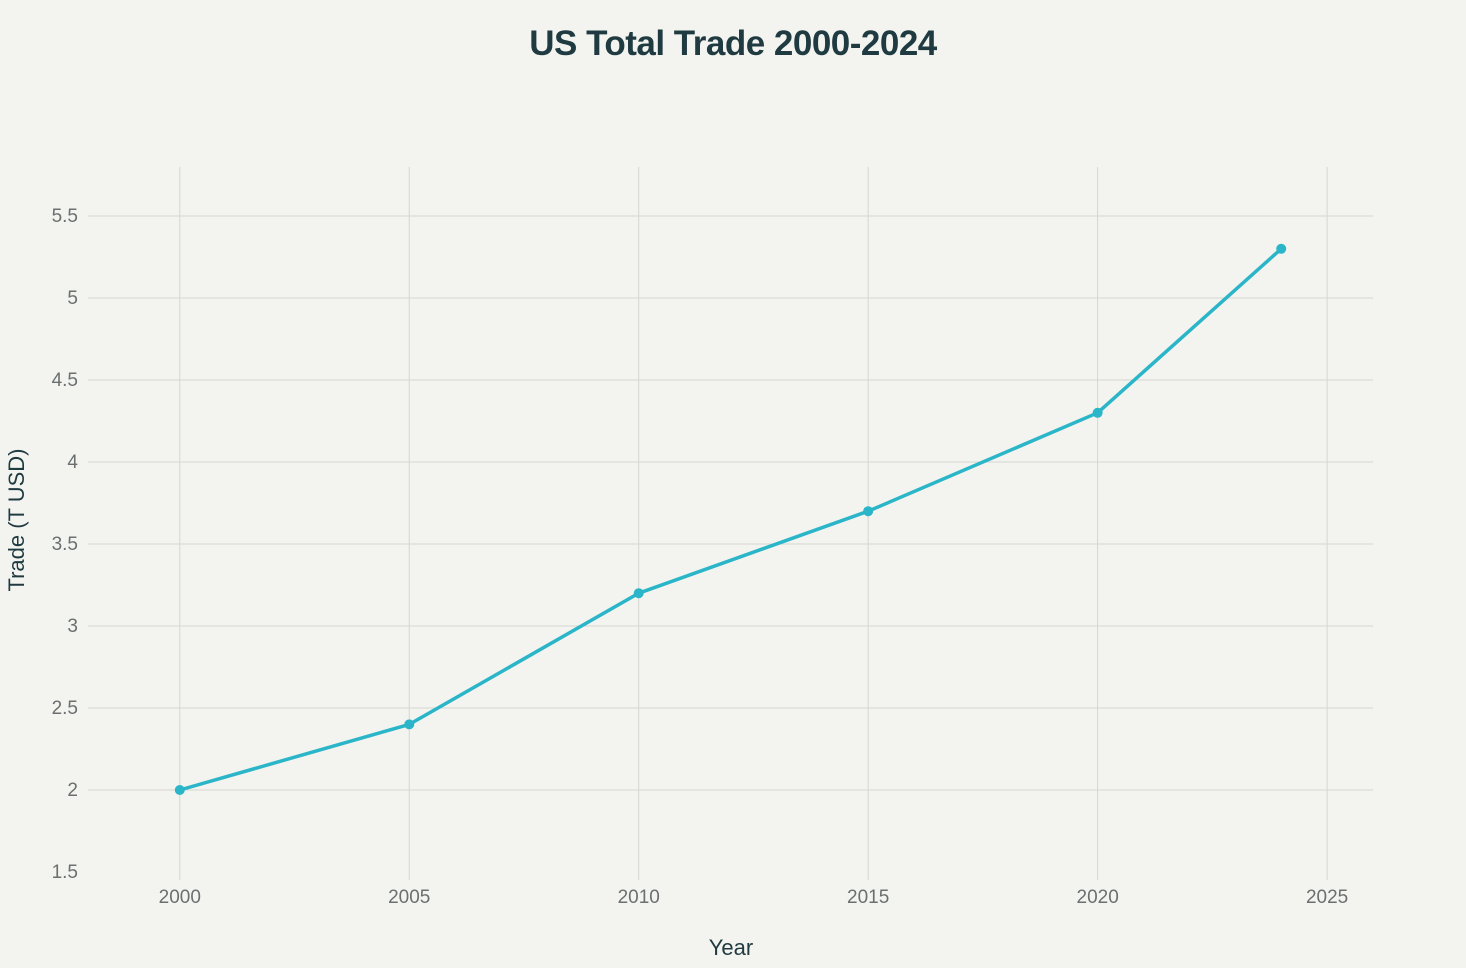 This screenshot has height=968, width=1466. Describe the element at coordinates (72, 462) in the screenshot. I see `y-tick-label-4: 4` at that location.